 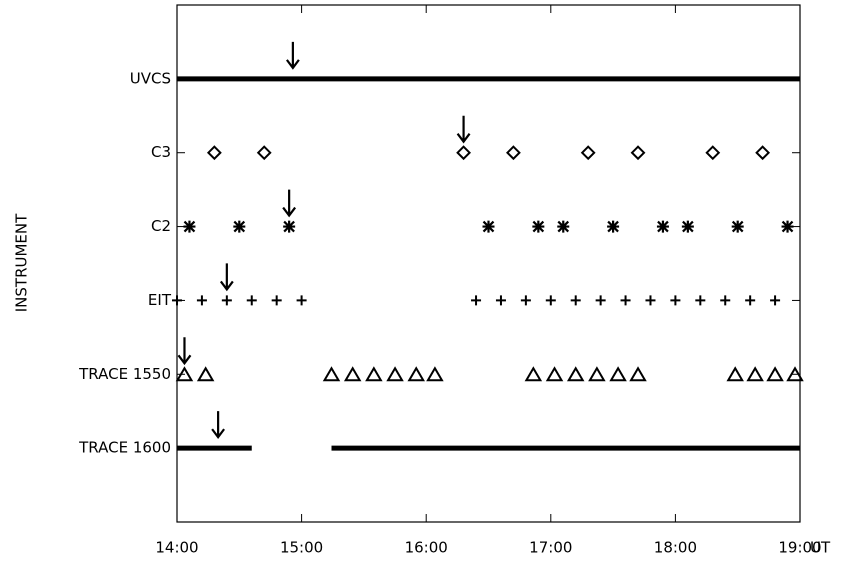 I want to click on y-tick-label: UVCS, so click(x=150, y=78).